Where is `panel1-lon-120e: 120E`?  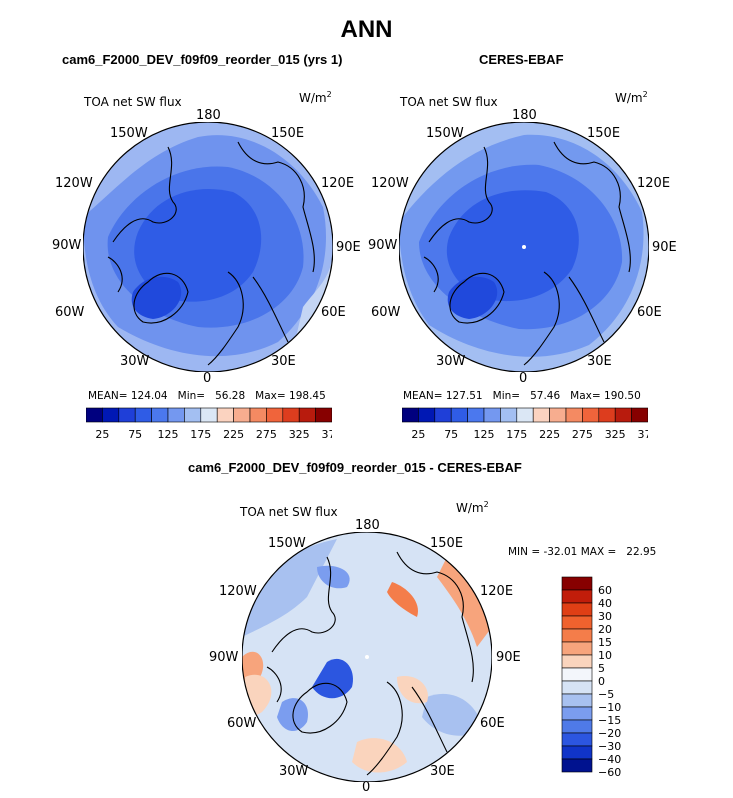
panel1-lon-120e: 120E is located at coordinates (338, 183).